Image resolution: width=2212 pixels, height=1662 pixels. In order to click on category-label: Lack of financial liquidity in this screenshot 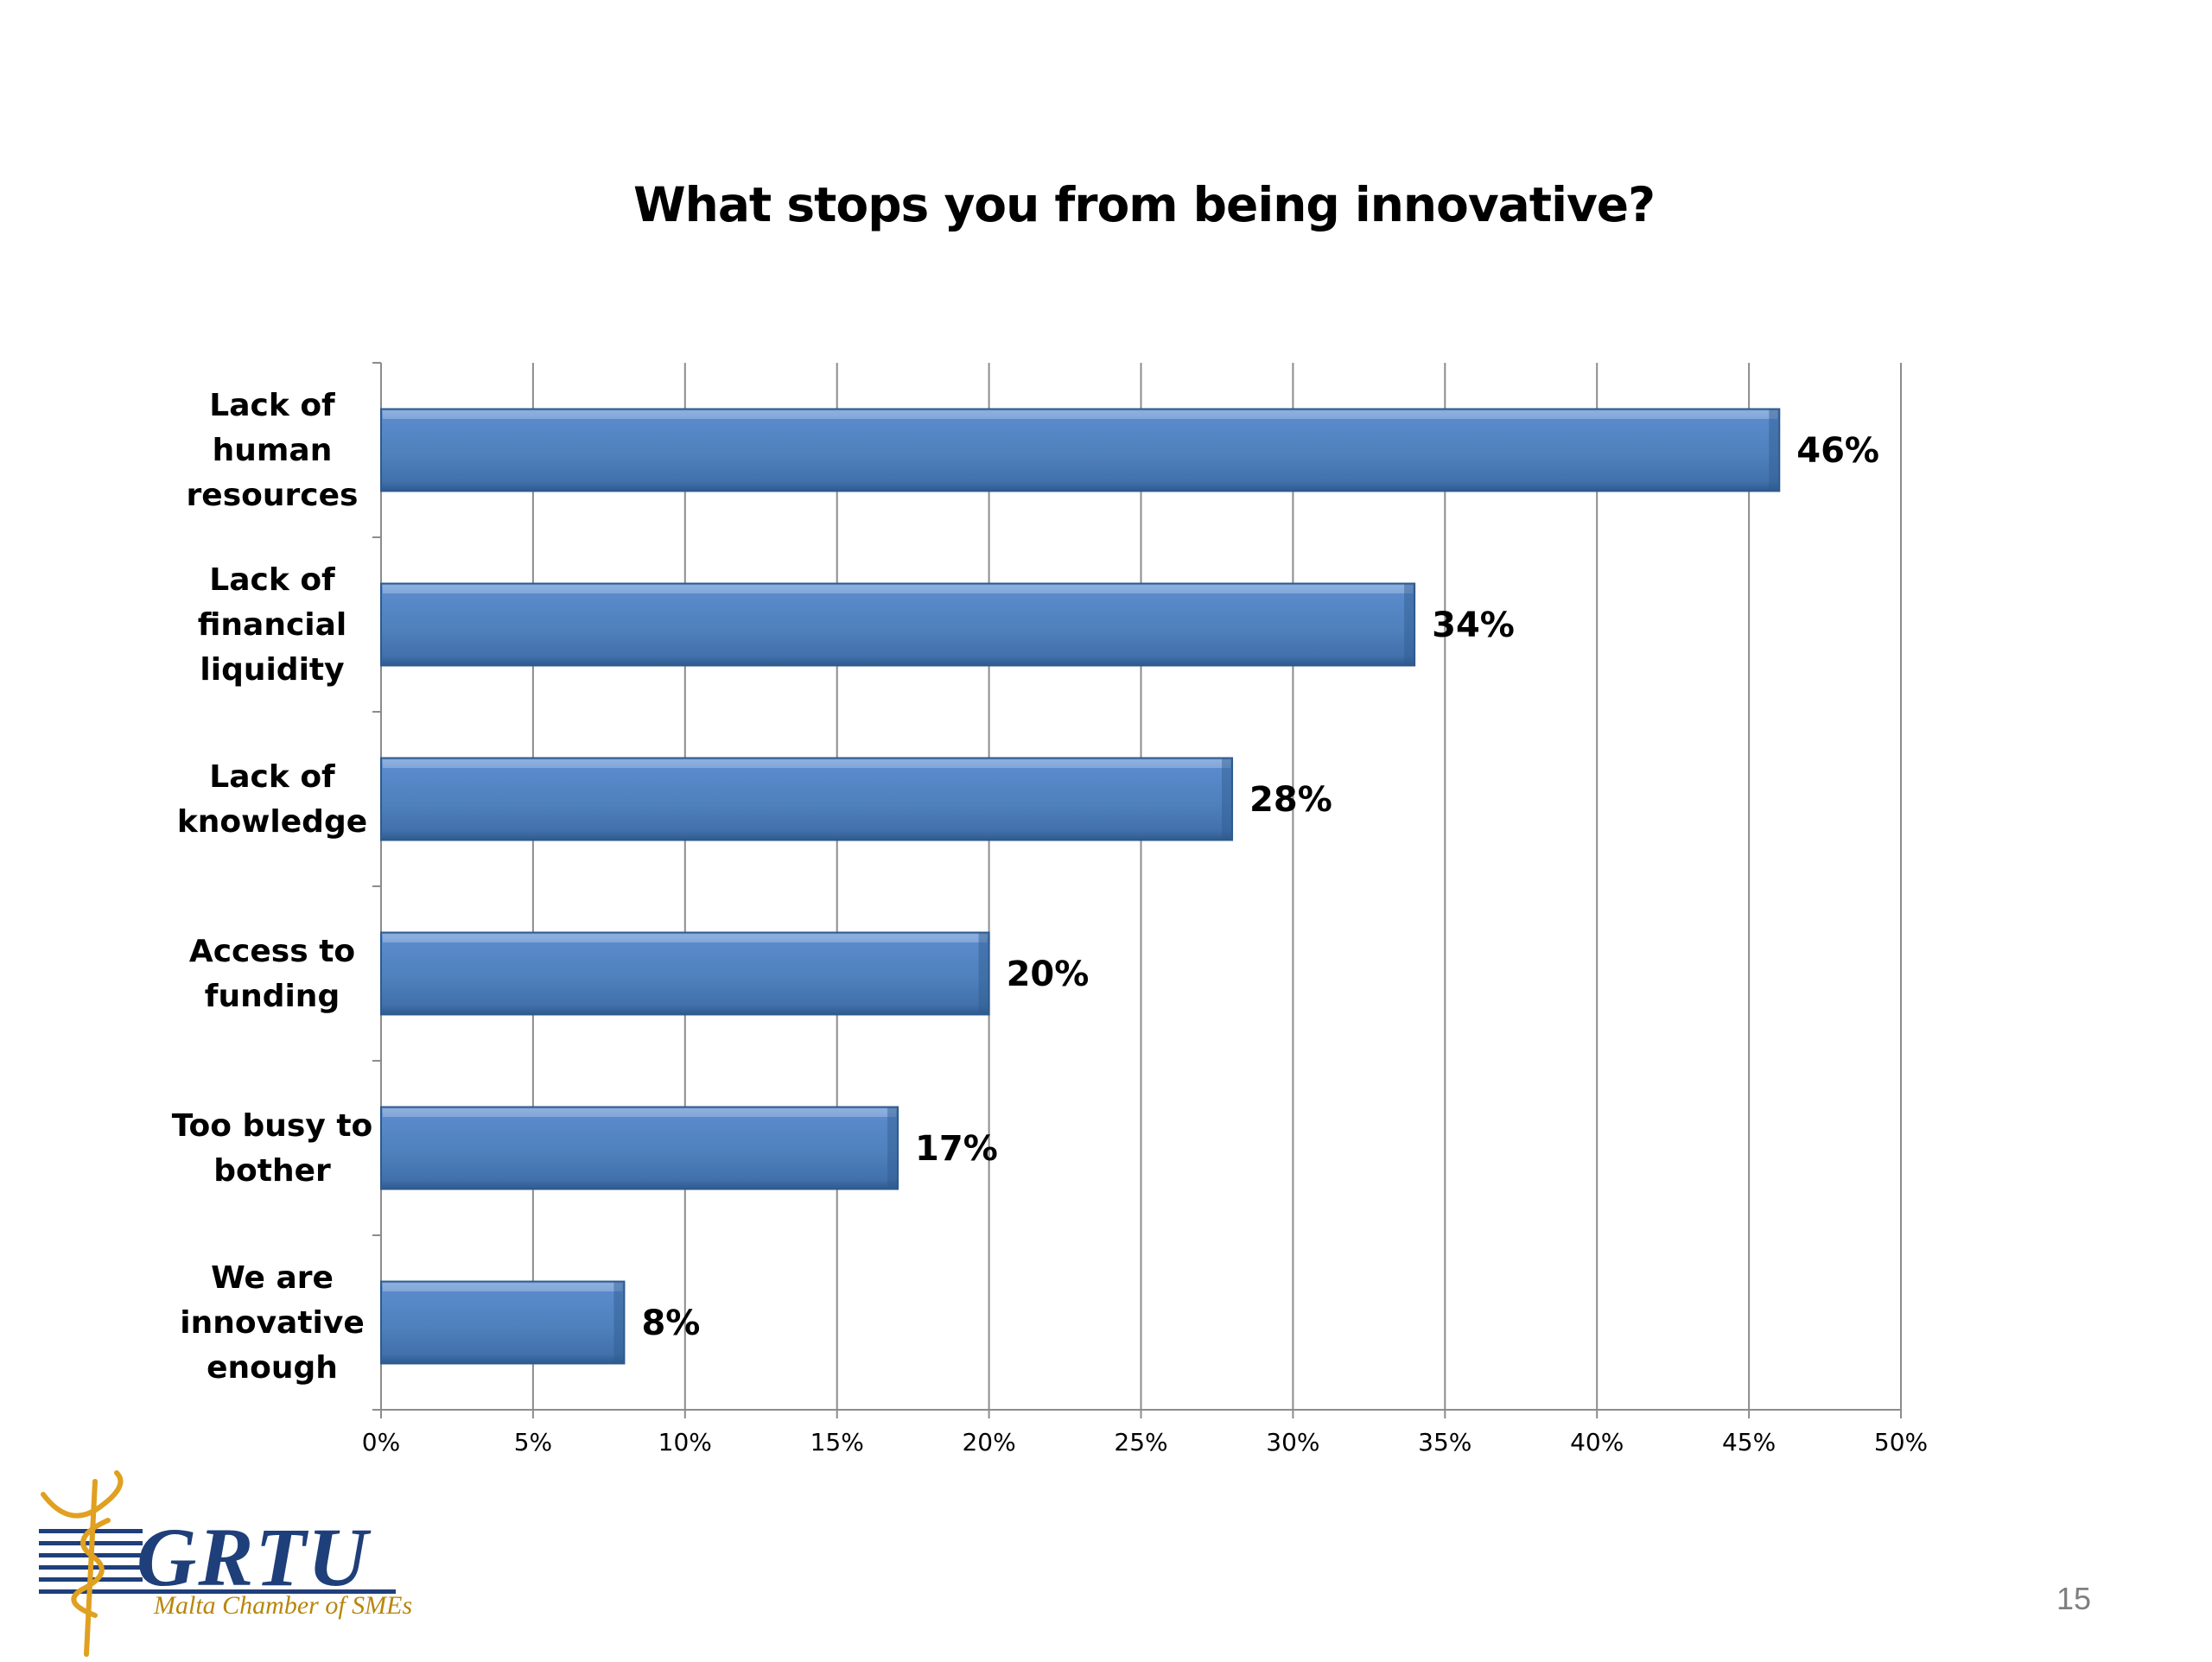, I will do `click(272, 625)`.